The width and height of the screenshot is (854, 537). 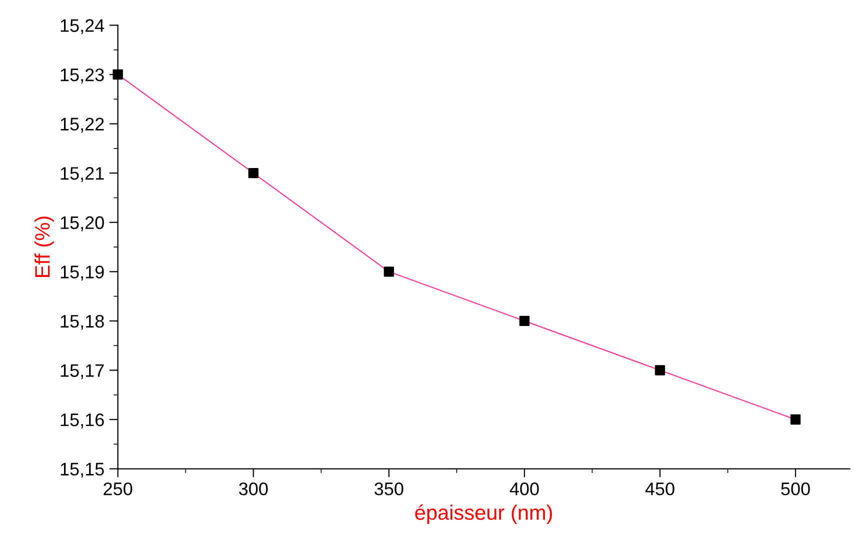 I want to click on y-tick-label: 15,17, so click(x=82, y=372).